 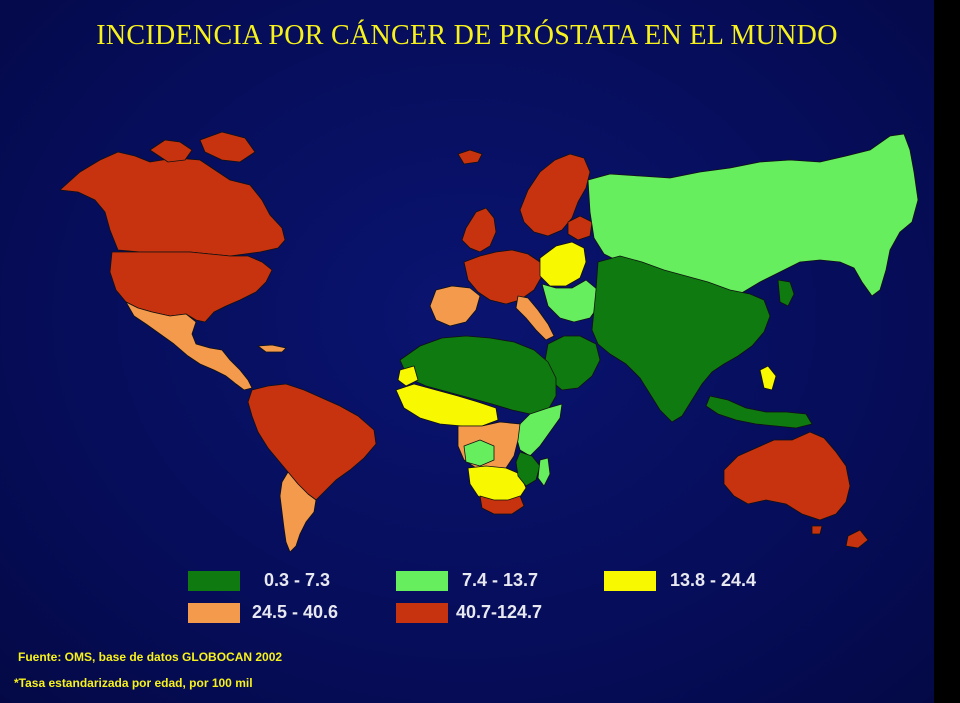 What do you see at coordinates (312, 442) in the screenshot?
I see `region-south-america` at bounding box center [312, 442].